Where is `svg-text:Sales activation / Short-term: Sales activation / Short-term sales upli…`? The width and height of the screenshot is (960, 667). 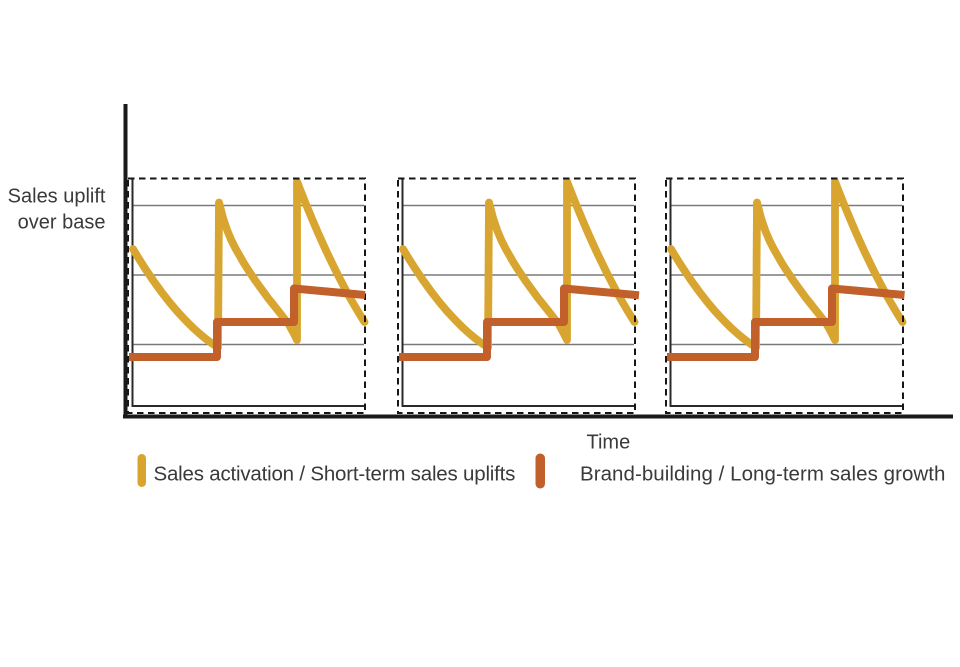
svg-text:Sales activation / Short-term: Sales activation / Short-term sales upli… is located at coordinates (335, 474).